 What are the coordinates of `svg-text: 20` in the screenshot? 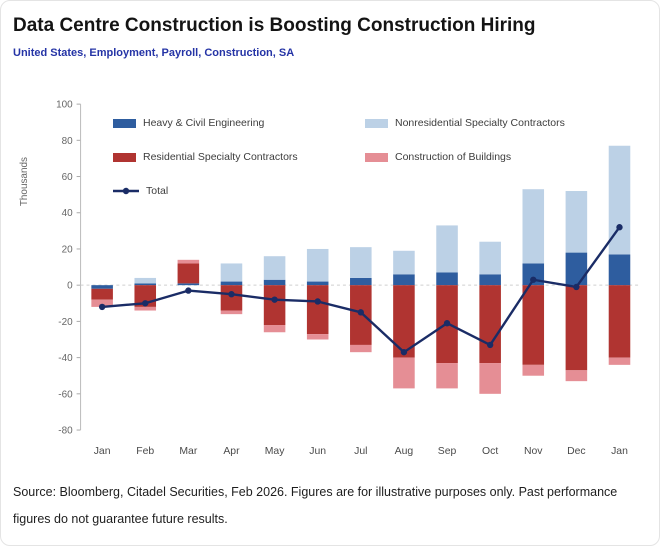 It's located at (68, 249).